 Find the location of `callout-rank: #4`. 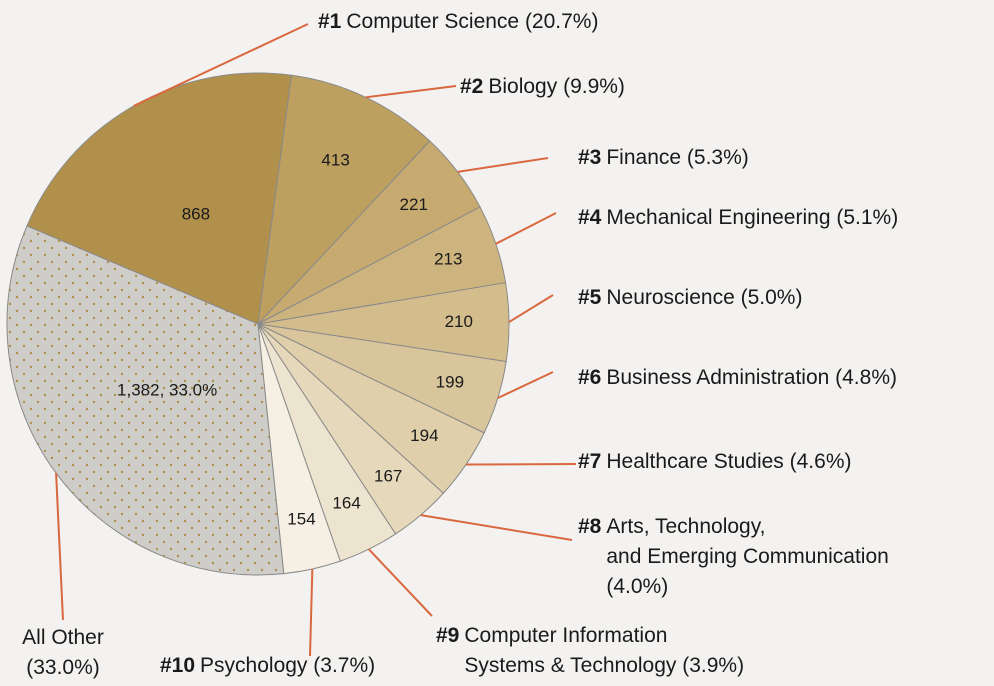

callout-rank: #4 is located at coordinates (590, 217).